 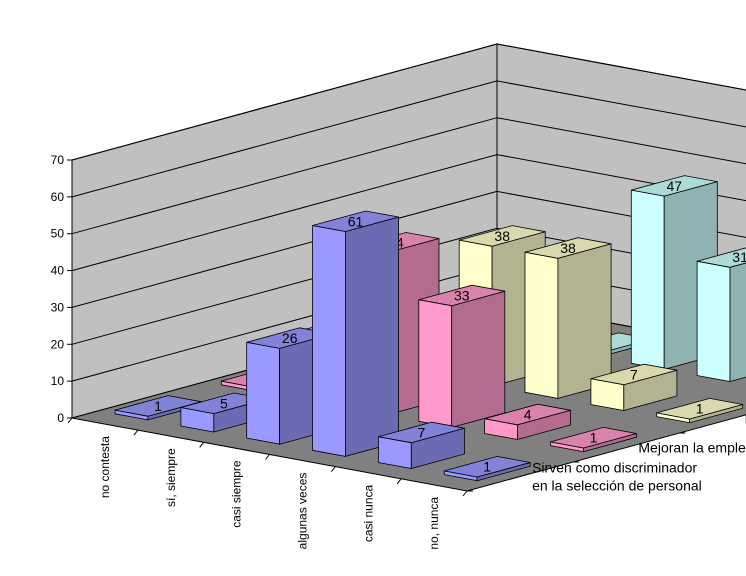 What do you see at coordinates (237, 494) in the screenshot?
I see `category-label: casi siempre` at bounding box center [237, 494].